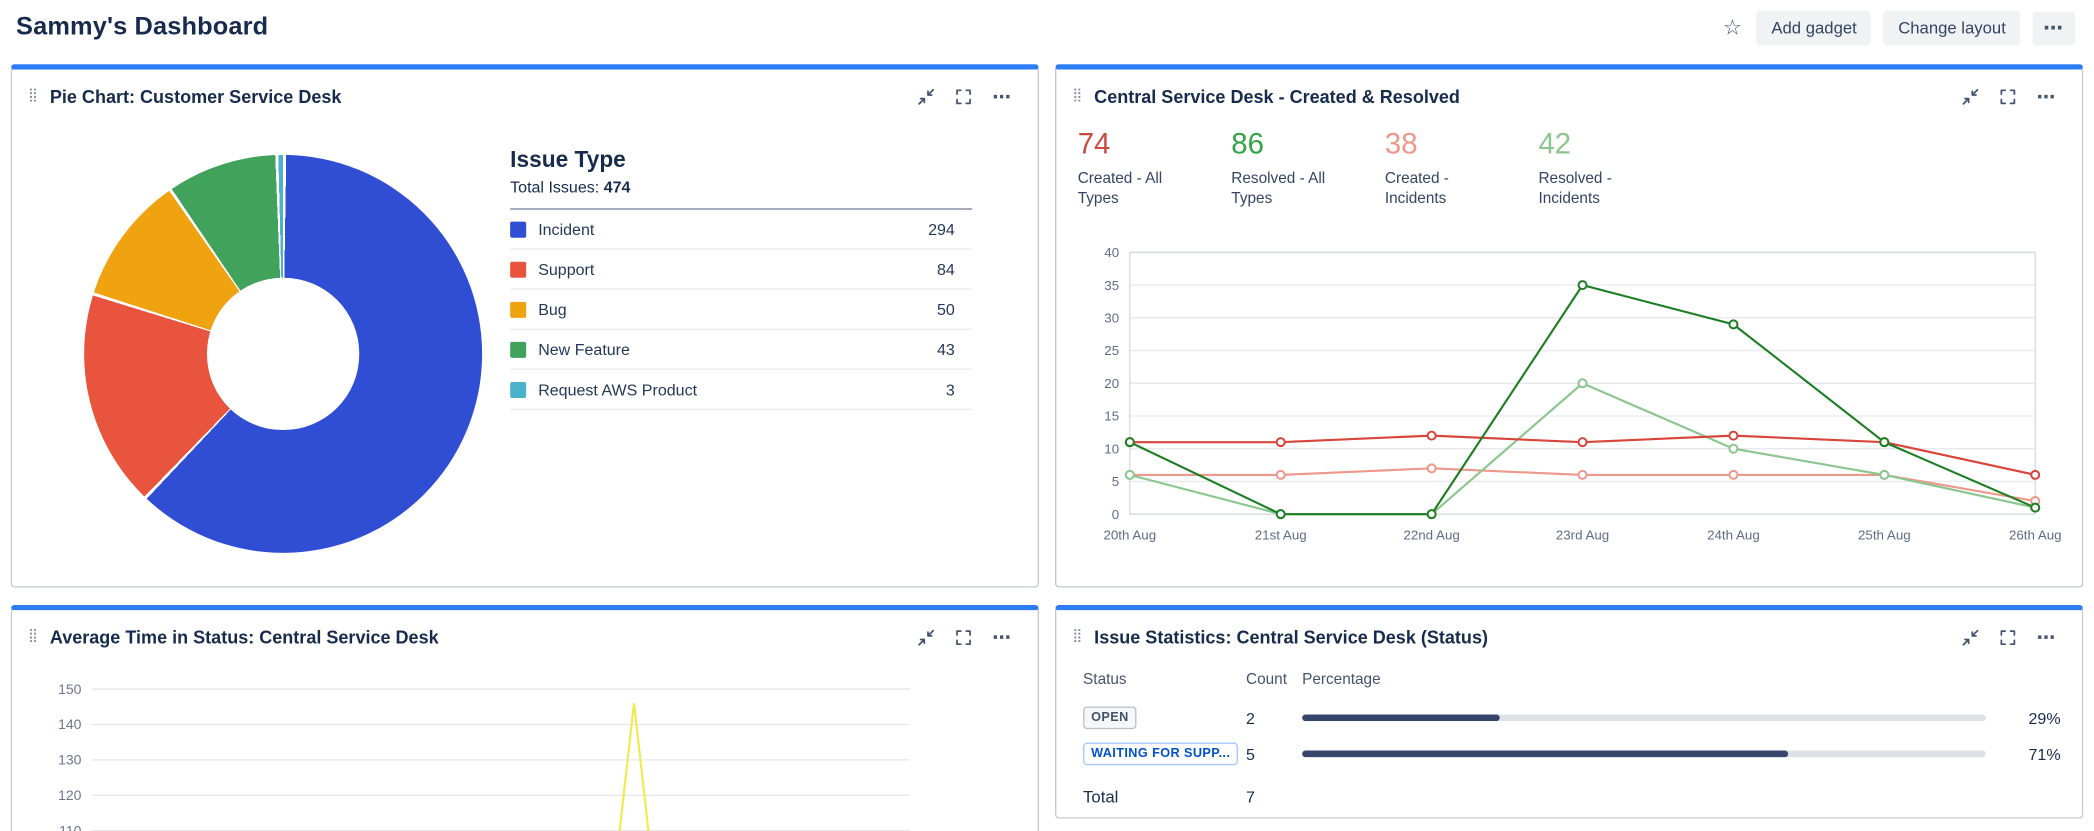  Describe the element at coordinates (1884, 535) in the screenshot. I see `svg-text: 25th Aug` at that location.